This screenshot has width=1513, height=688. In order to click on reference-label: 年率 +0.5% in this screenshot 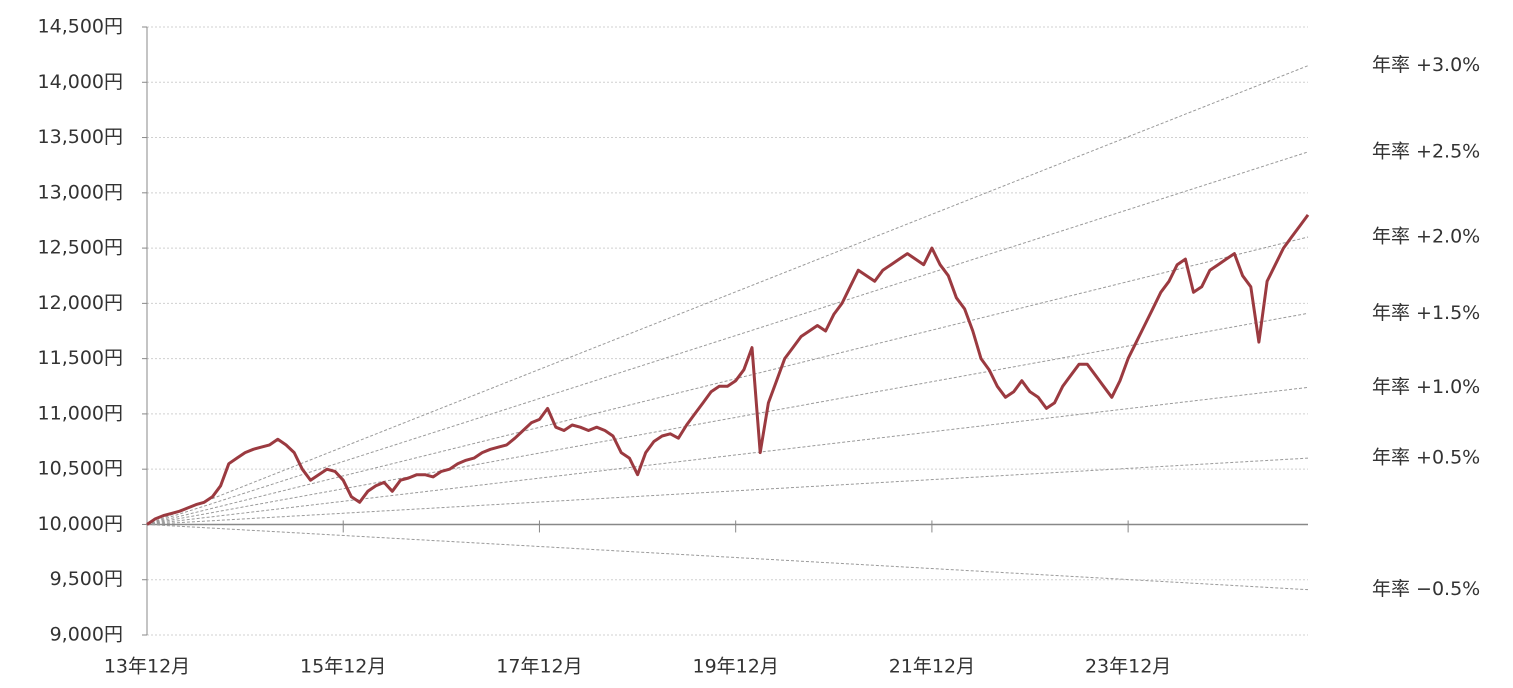, I will do `click(1426, 458)`.